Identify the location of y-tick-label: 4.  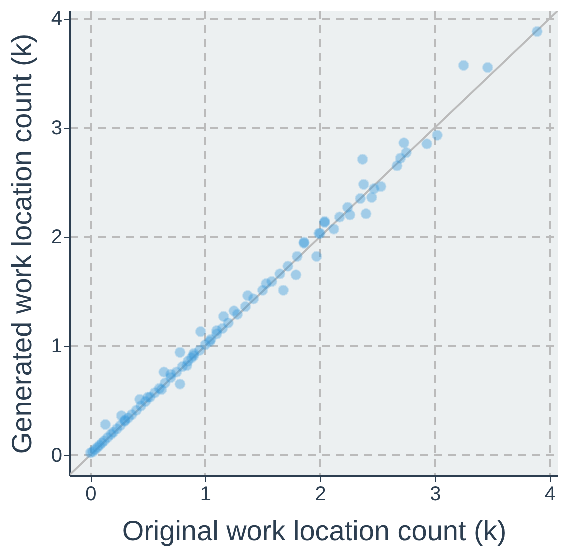
(56, 19).